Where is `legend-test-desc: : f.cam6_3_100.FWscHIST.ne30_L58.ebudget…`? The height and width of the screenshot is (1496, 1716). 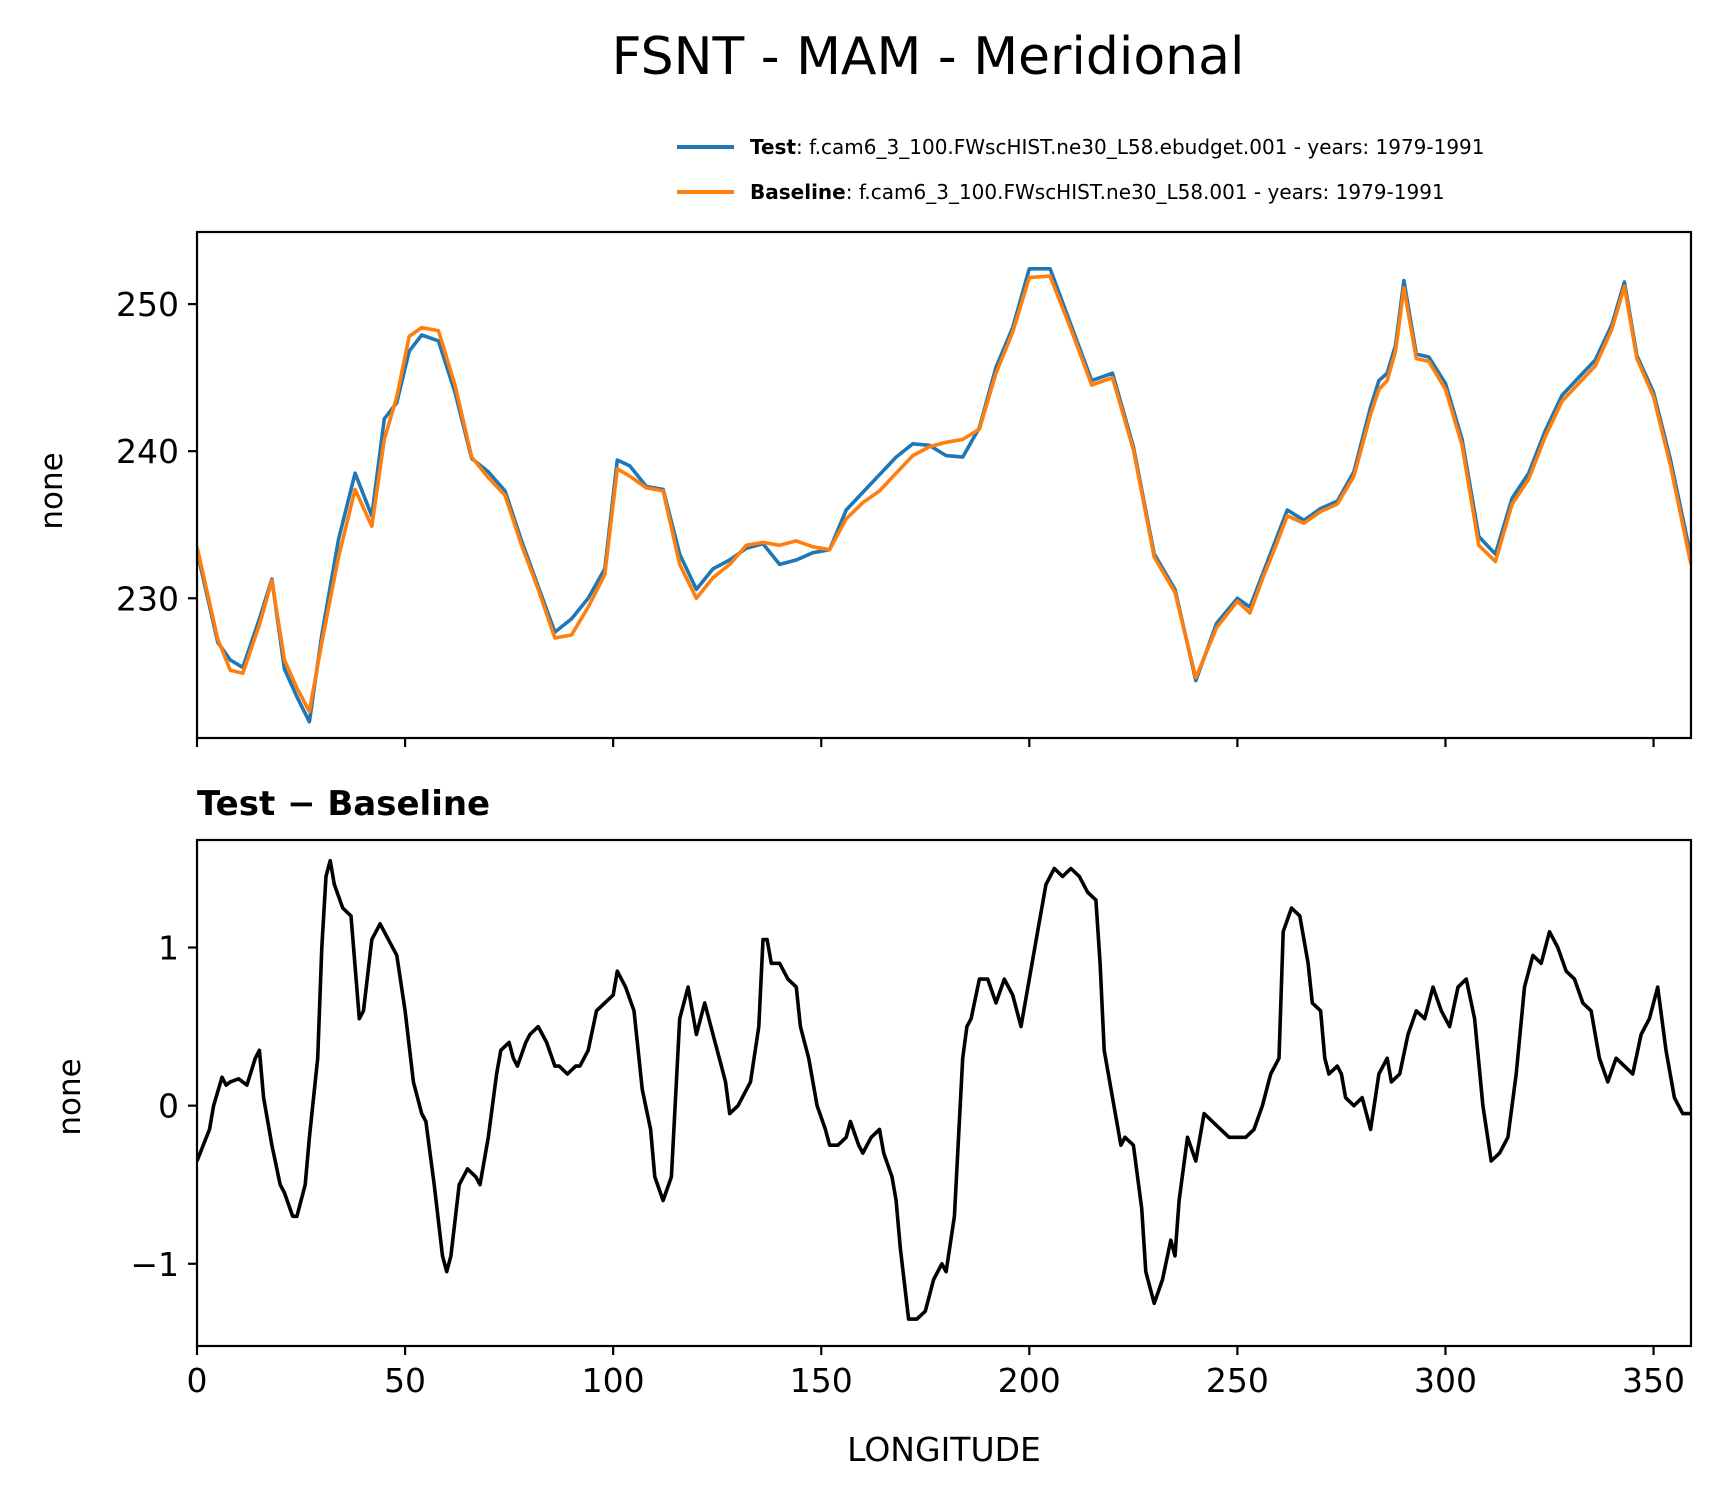 legend-test-desc: : f.cam6_3_100.FWscHIST.ne30_L58.ebudget… is located at coordinates (1140, 147).